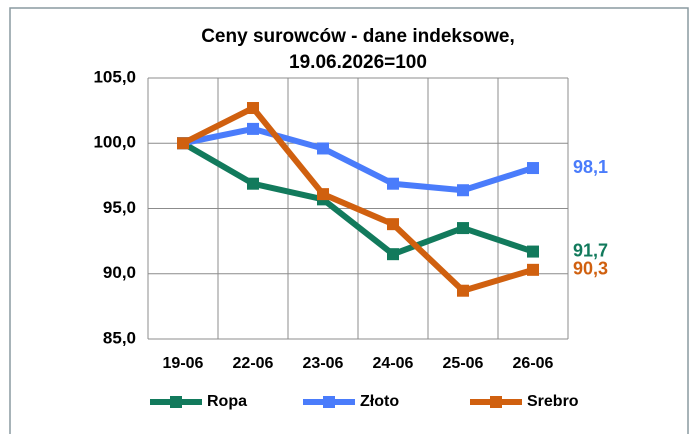 The width and height of the screenshot is (691, 434). I want to click on y-tick-label: 100,0, so click(114, 142).